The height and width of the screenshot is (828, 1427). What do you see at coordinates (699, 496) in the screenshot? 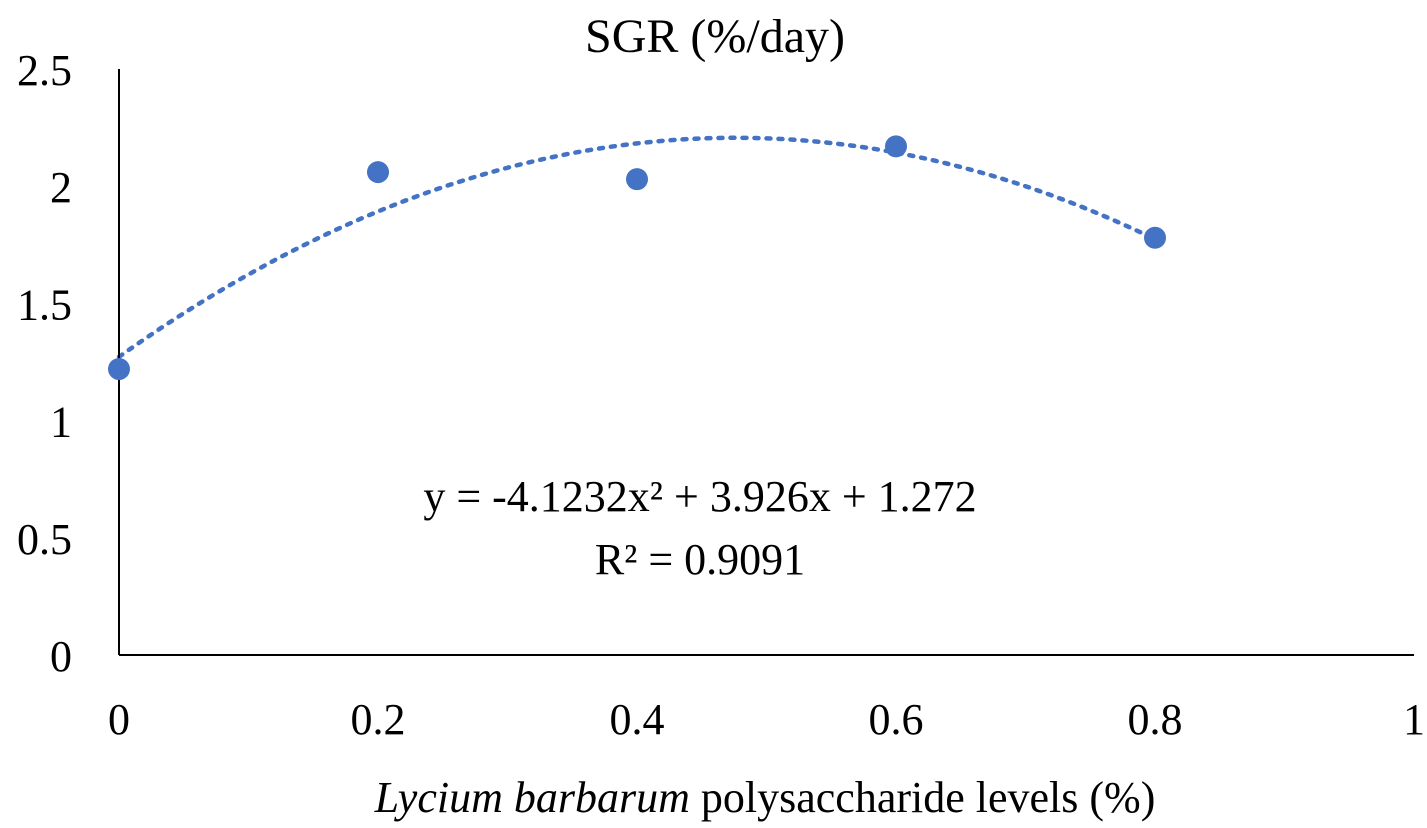
I see `trendline-equation: y = -4.1232x² + 3.926x + 1.272` at bounding box center [699, 496].